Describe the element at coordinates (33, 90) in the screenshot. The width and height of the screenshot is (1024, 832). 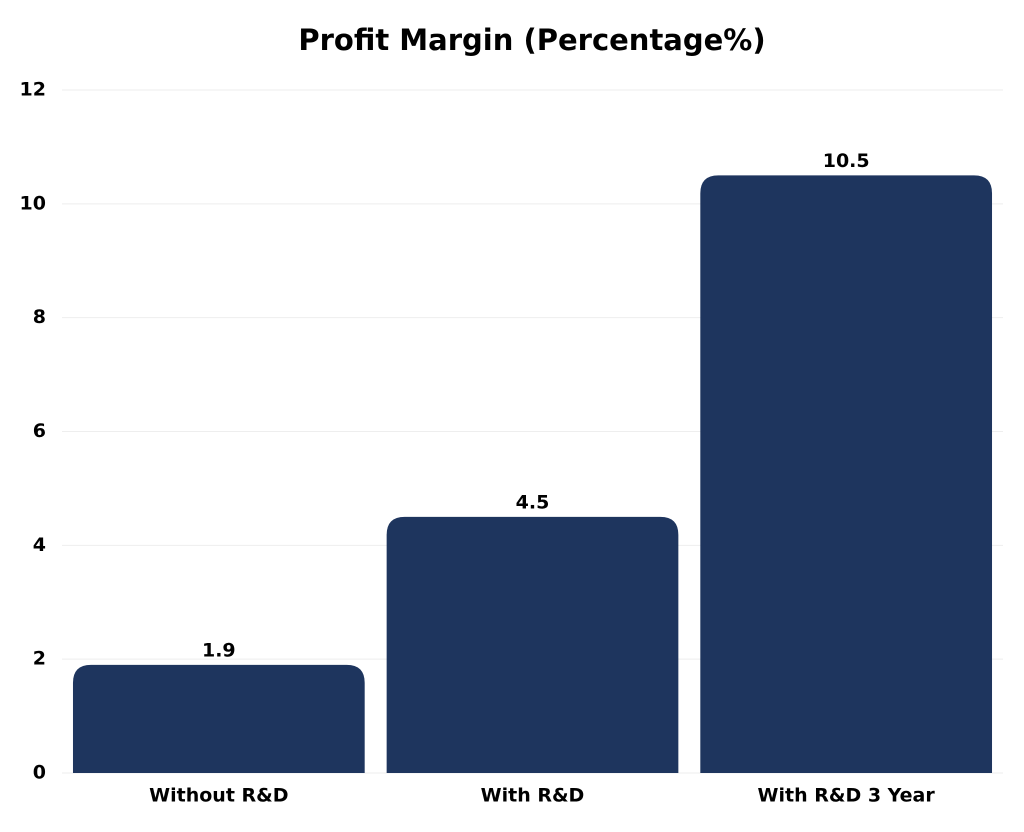
I see `y-tick-label: 12` at that location.